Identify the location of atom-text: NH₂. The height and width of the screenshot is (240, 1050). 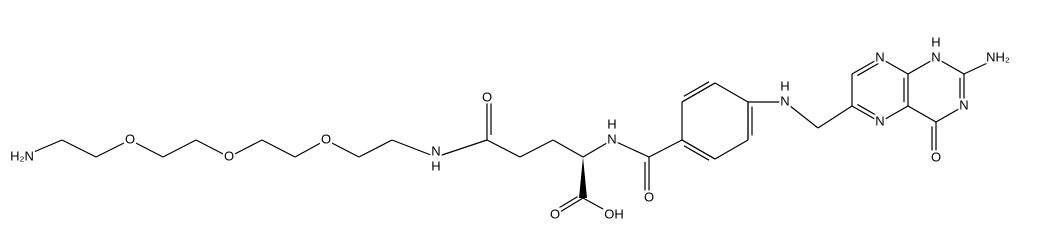
(998, 56).